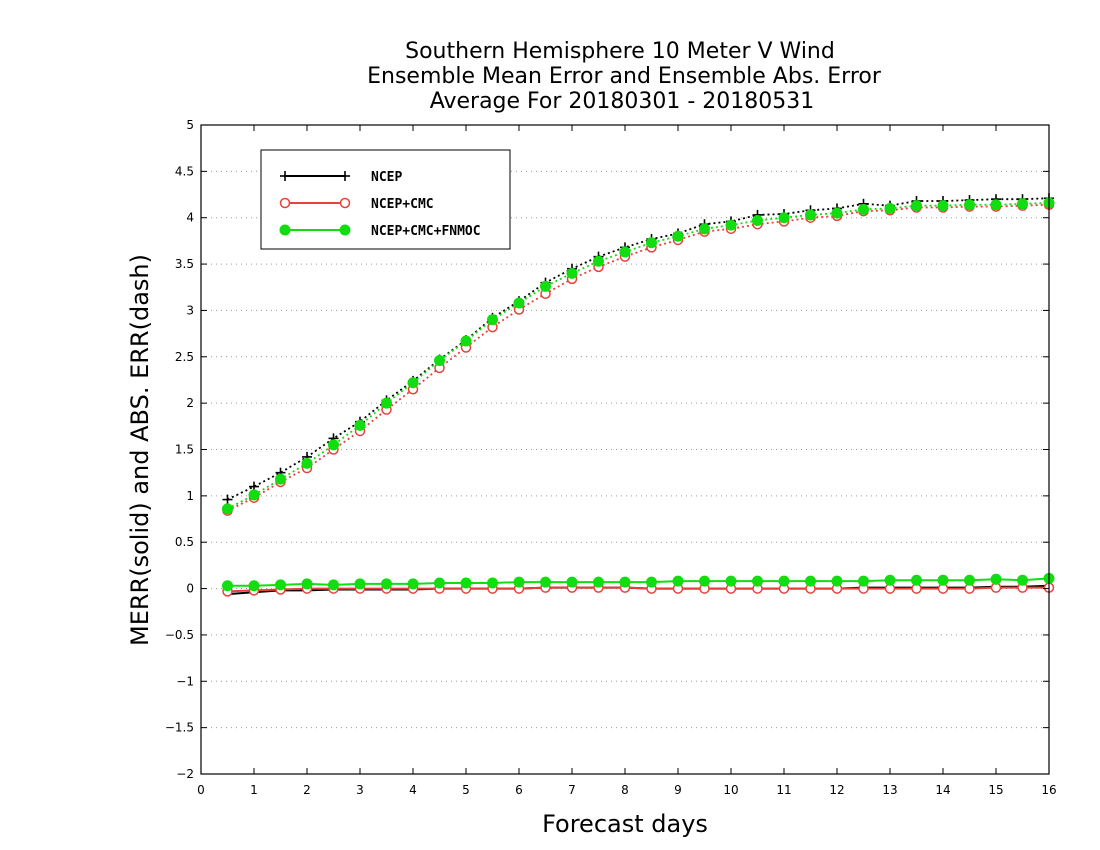 This screenshot has height=850, width=1100. What do you see at coordinates (140, 450) in the screenshot?
I see `y-axis-title: MERR(solid) and ABS. ERR(dash)` at bounding box center [140, 450].